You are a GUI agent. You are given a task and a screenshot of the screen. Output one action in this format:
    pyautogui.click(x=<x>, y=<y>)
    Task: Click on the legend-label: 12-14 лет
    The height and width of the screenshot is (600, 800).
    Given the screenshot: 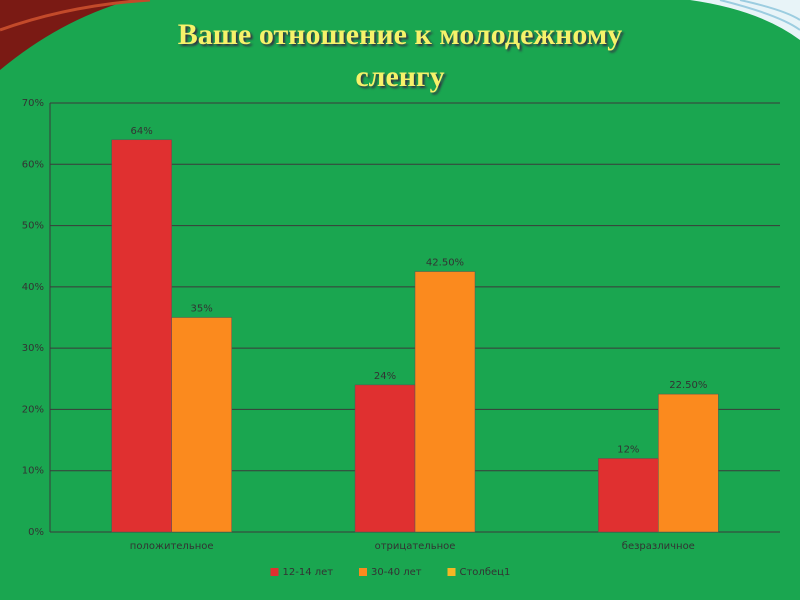 What is the action you would take?
    pyautogui.click(x=308, y=572)
    